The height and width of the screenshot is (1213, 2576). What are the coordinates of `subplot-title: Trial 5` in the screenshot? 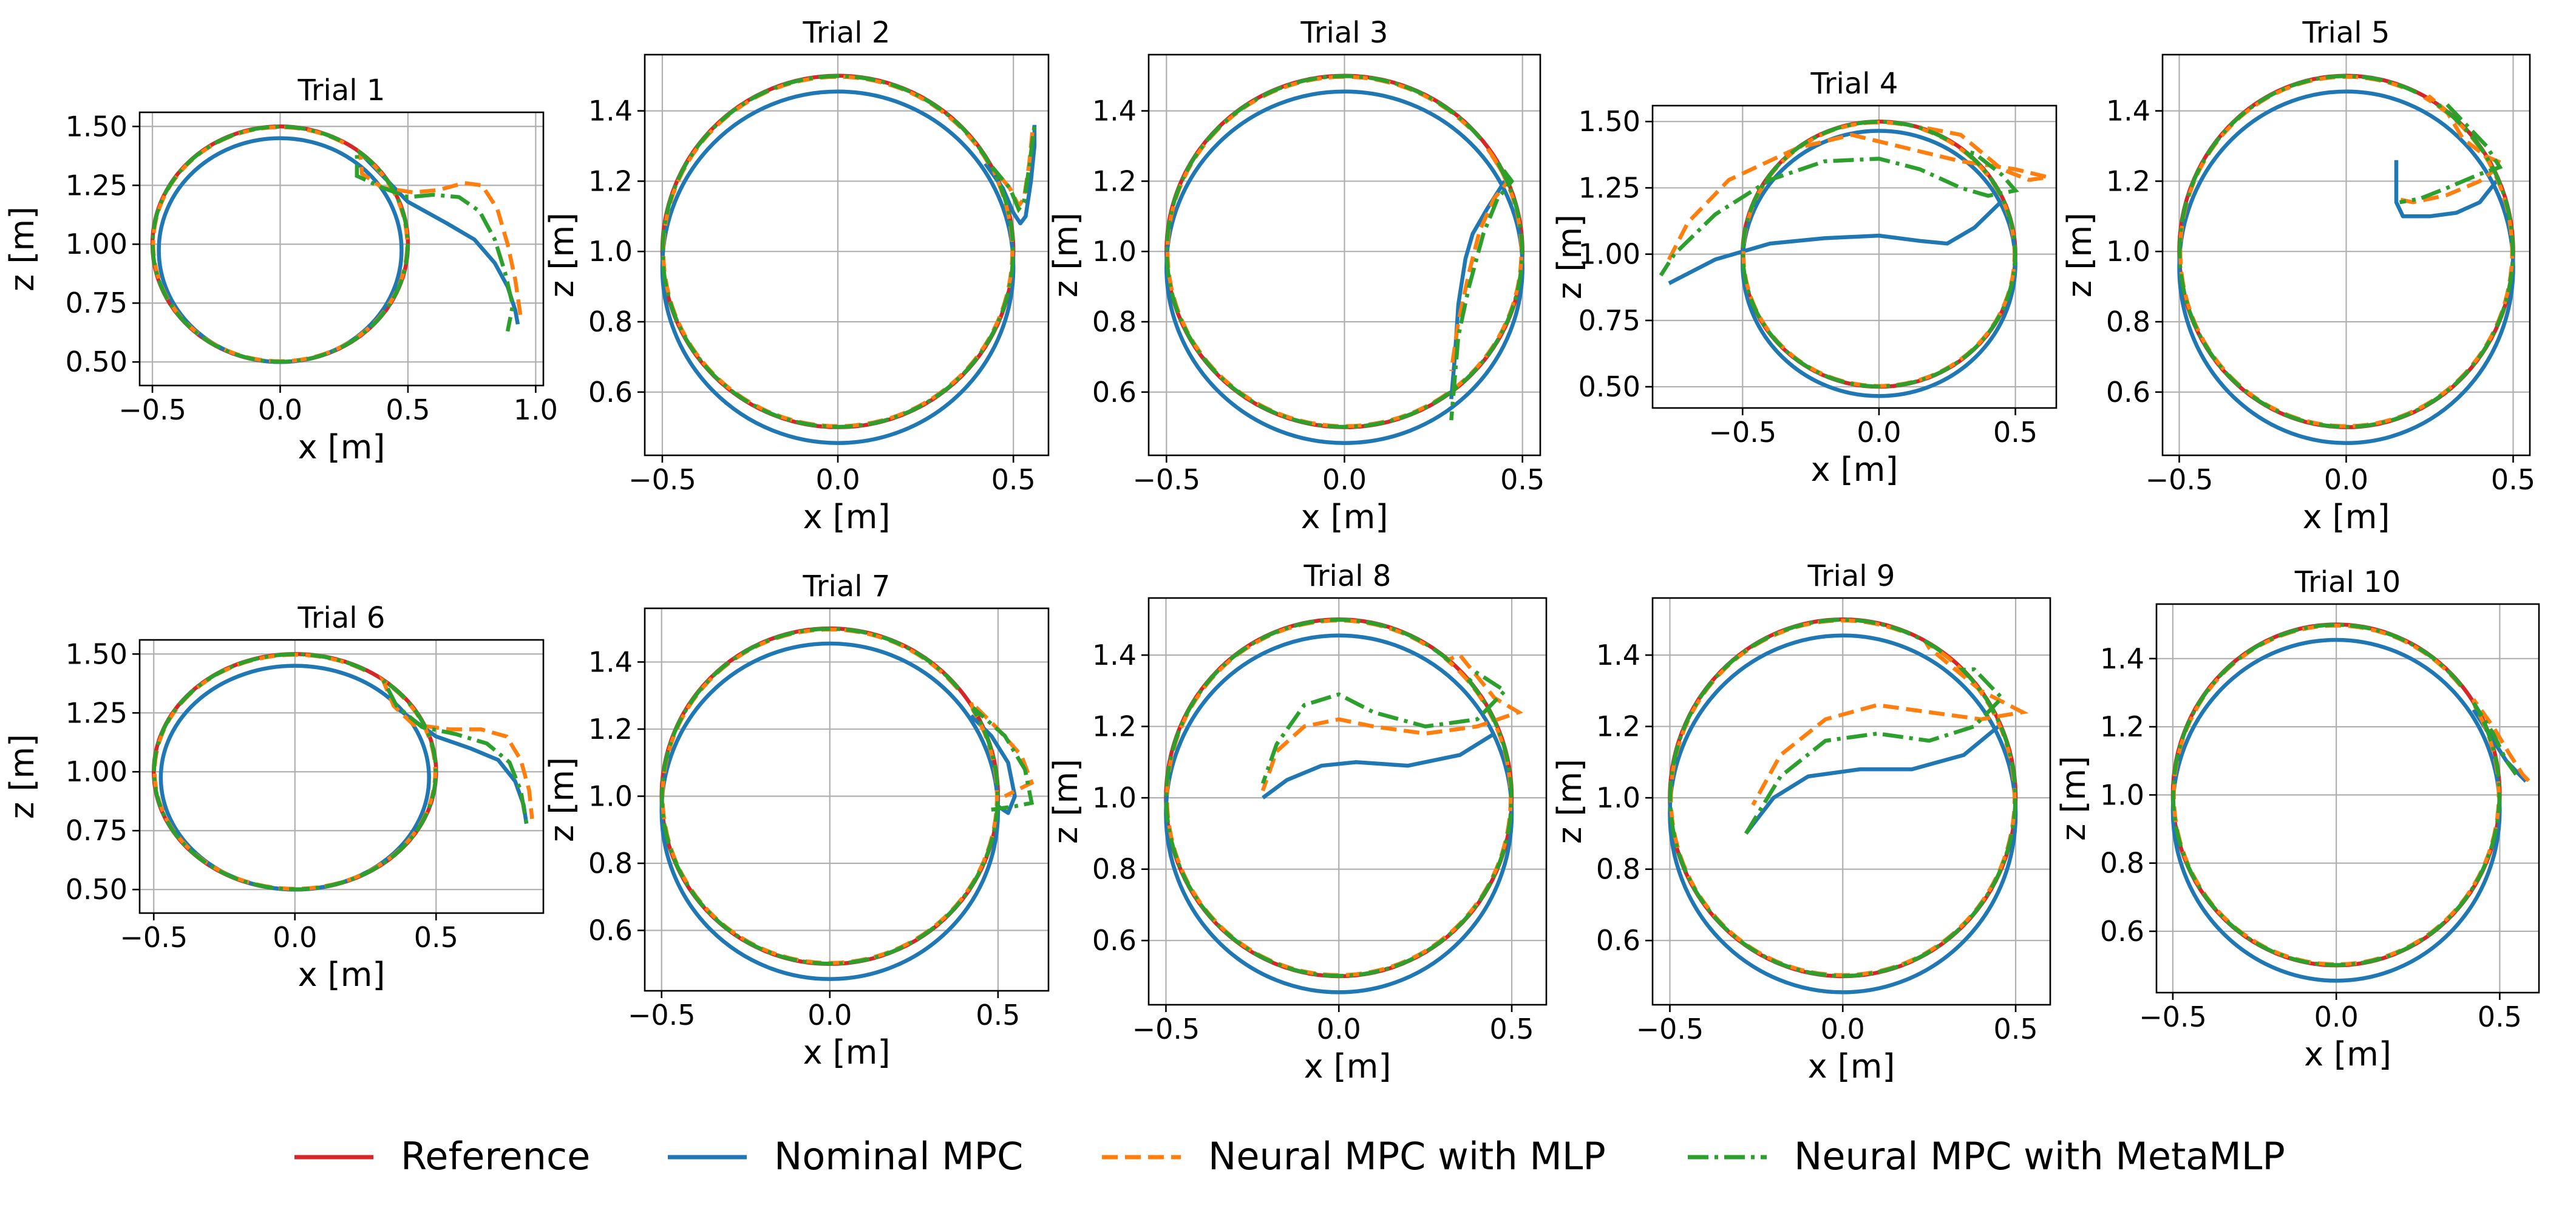 It's located at (2346, 33).